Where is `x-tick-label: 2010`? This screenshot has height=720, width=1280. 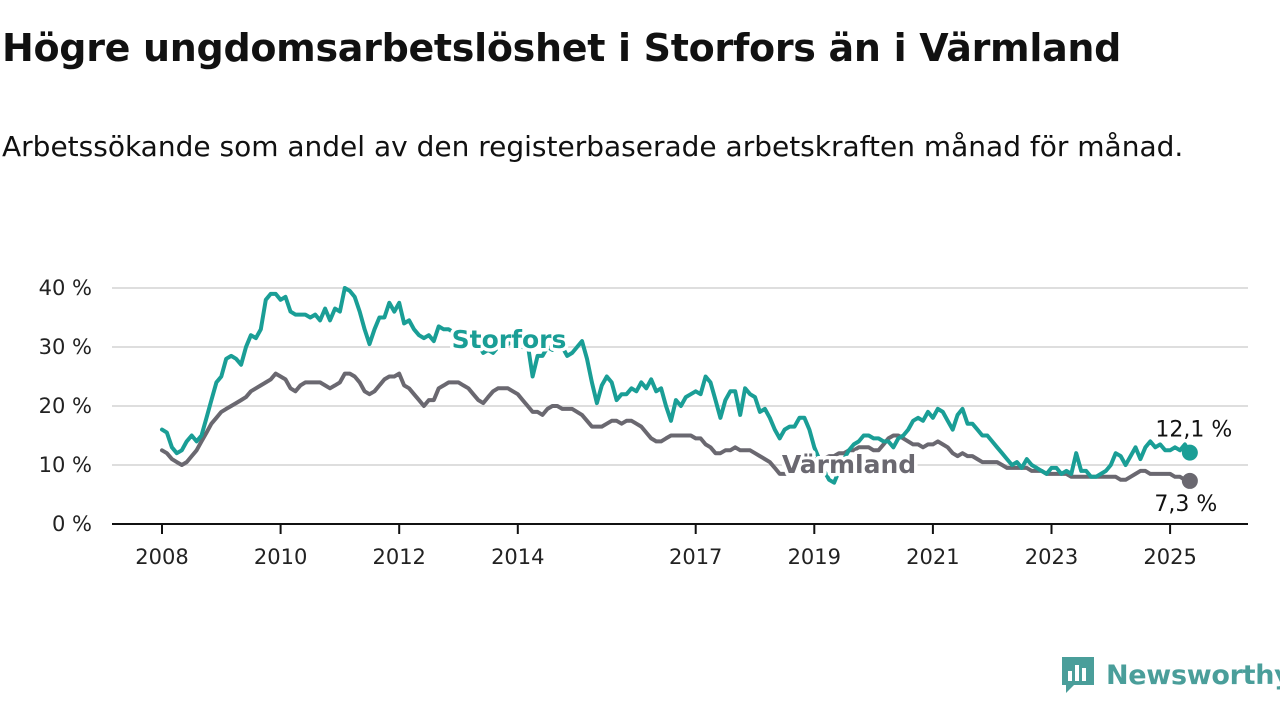
x-tick-label: 2010 is located at coordinates (280, 557).